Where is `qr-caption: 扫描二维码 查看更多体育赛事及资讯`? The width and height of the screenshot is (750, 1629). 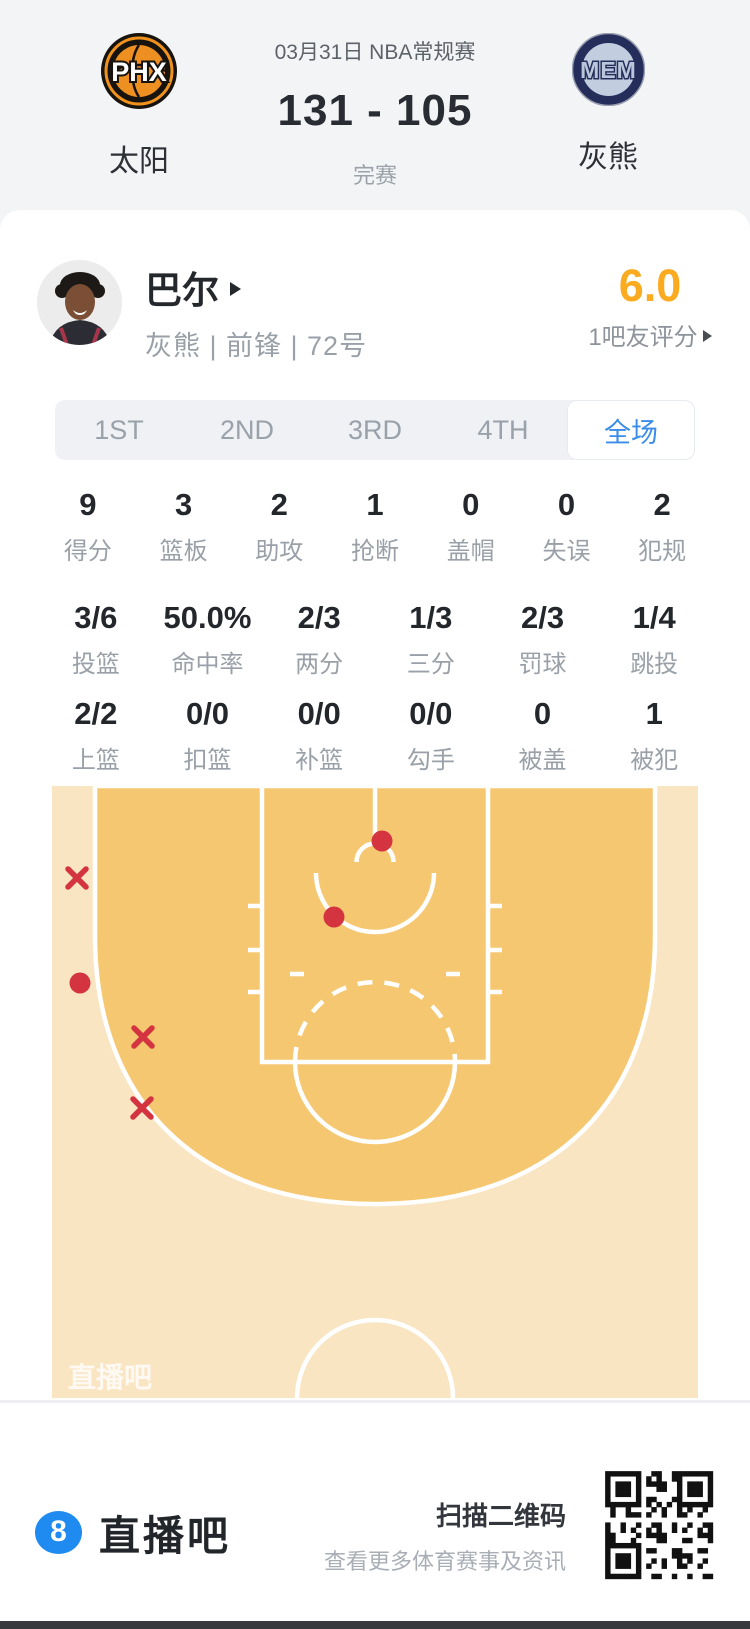 qr-caption: 扫描二维码 查看更多体育赛事及资讯 is located at coordinates (433, 1536).